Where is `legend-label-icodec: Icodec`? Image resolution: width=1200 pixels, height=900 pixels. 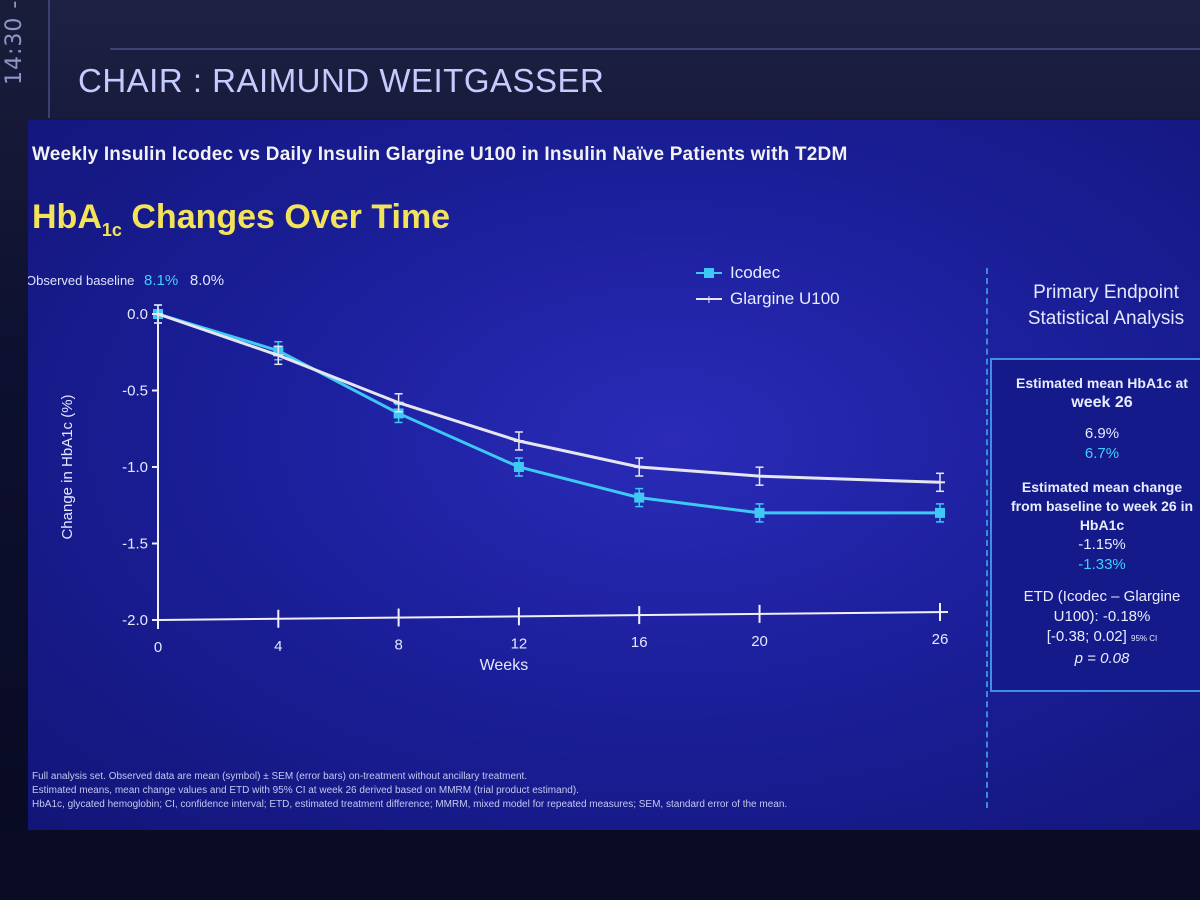
legend-label-icodec: Icodec is located at coordinates (755, 272).